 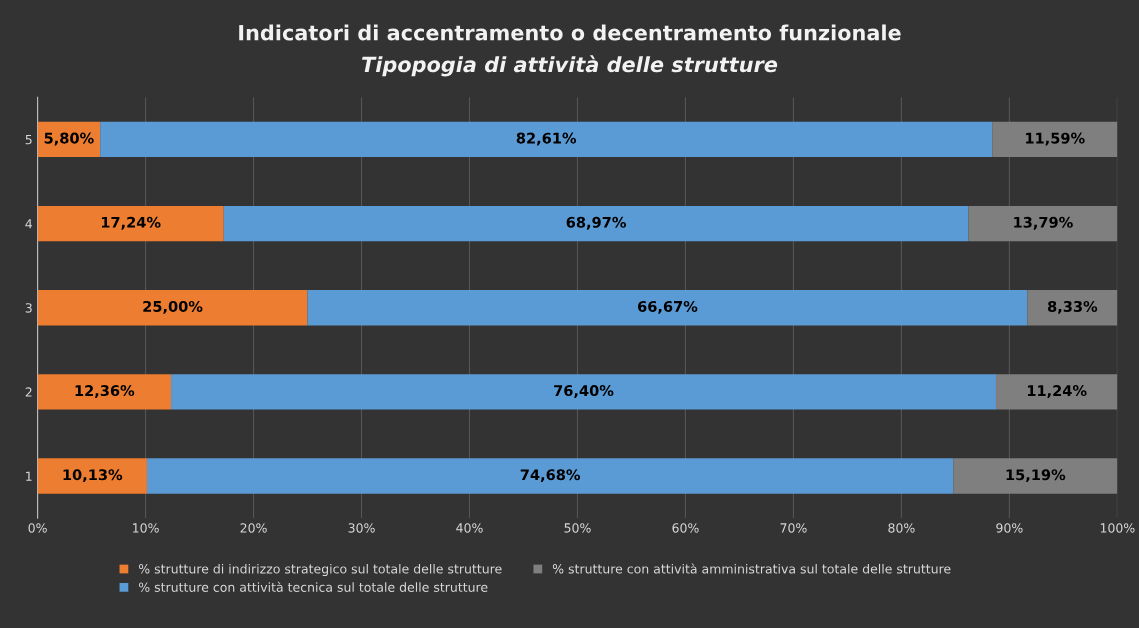 I want to click on y-tick-label: 3, so click(x=28, y=308).